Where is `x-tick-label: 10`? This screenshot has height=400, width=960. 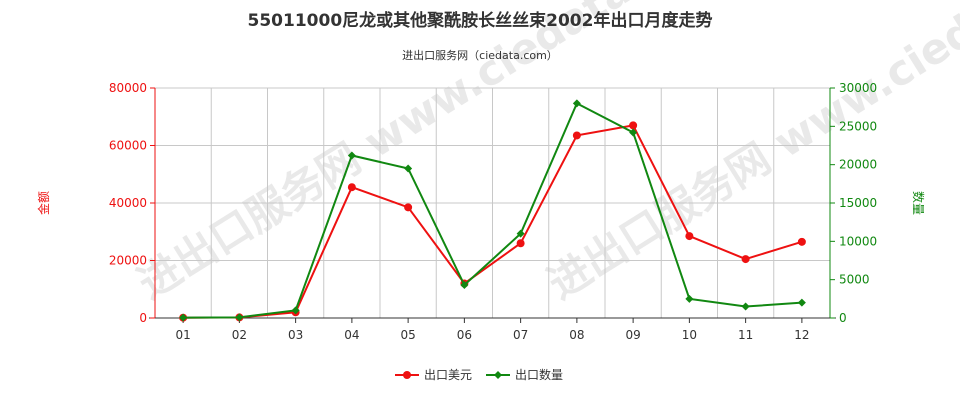
x-tick-label: 10 is located at coordinates (689, 335).